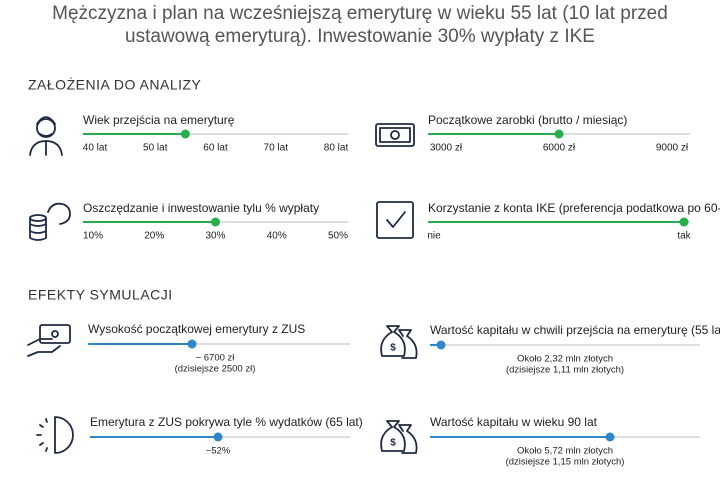 This screenshot has width=720, height=500. Describe the element at coordinates (514, 422) in the screenshot. I see `result-label: Wartość kapitału w wieku 90 lat` at that location.